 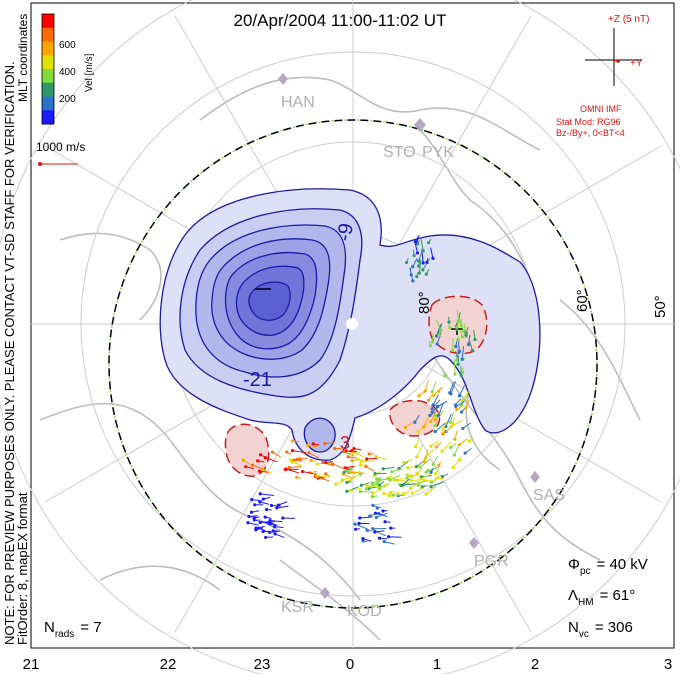 I want to click on coord-label: MLT coordinates, so click(x=23, y=58).